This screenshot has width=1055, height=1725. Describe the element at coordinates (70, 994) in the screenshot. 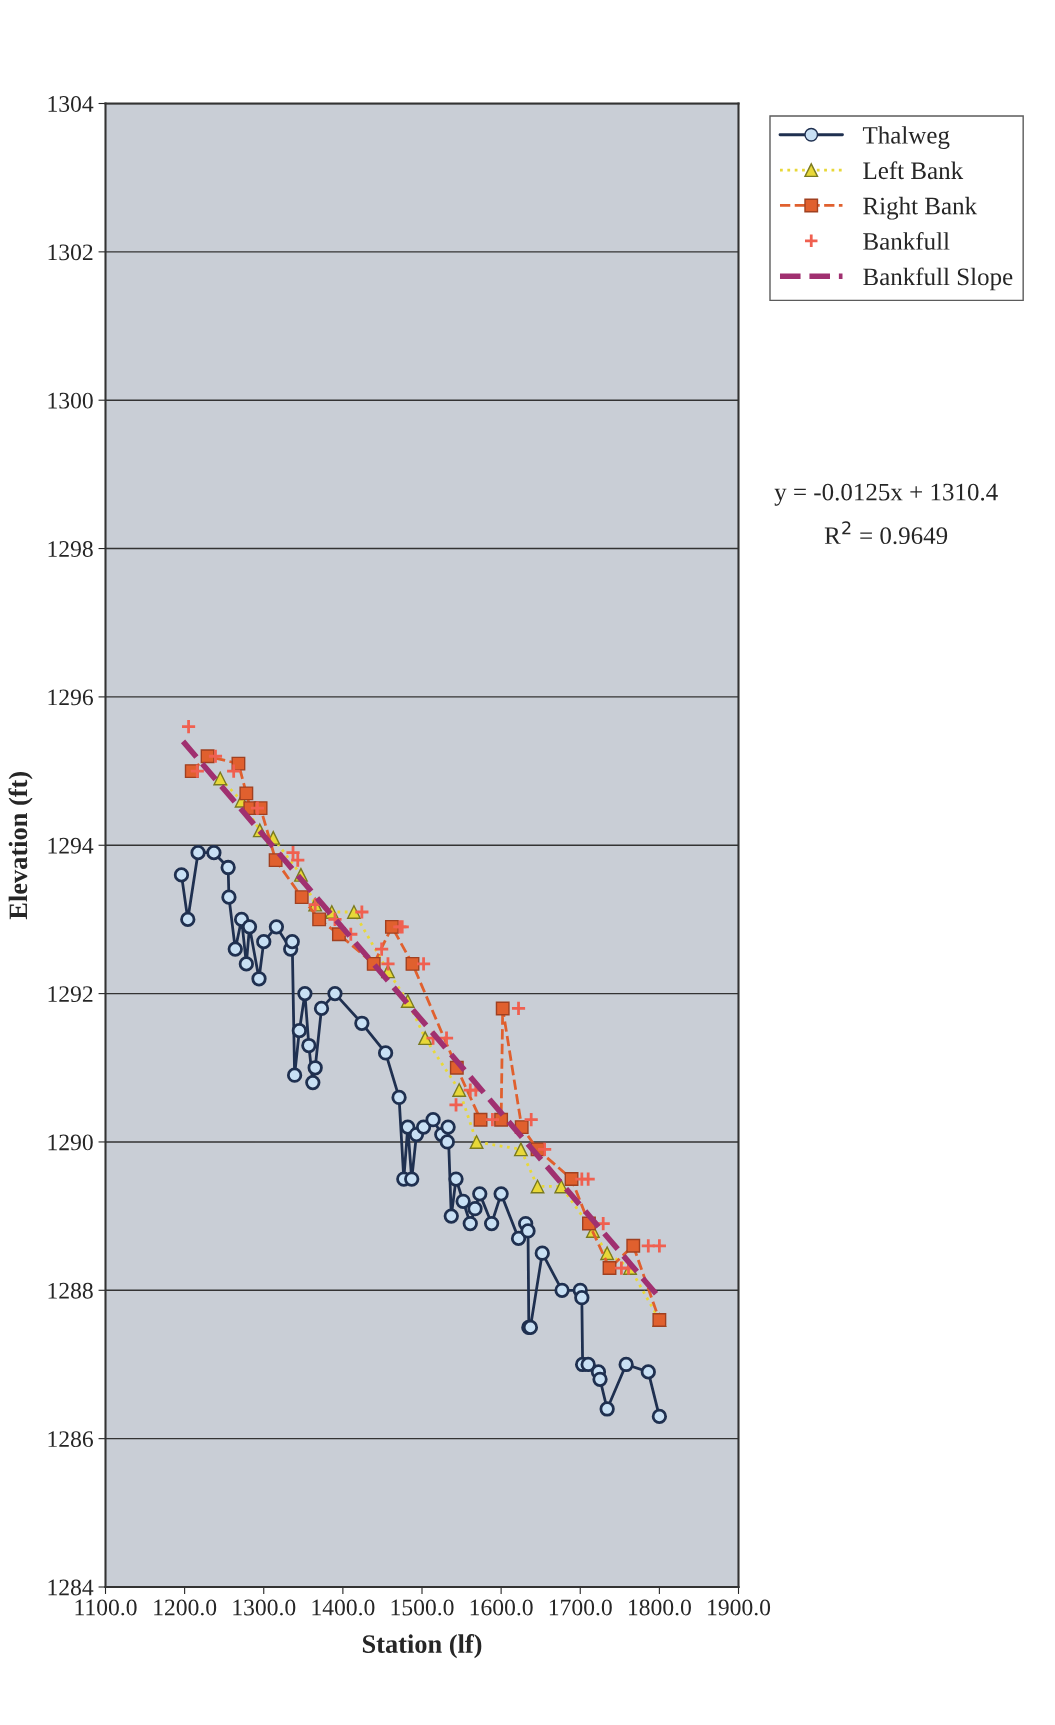

I see `y-tick-label: 1292` at that location.